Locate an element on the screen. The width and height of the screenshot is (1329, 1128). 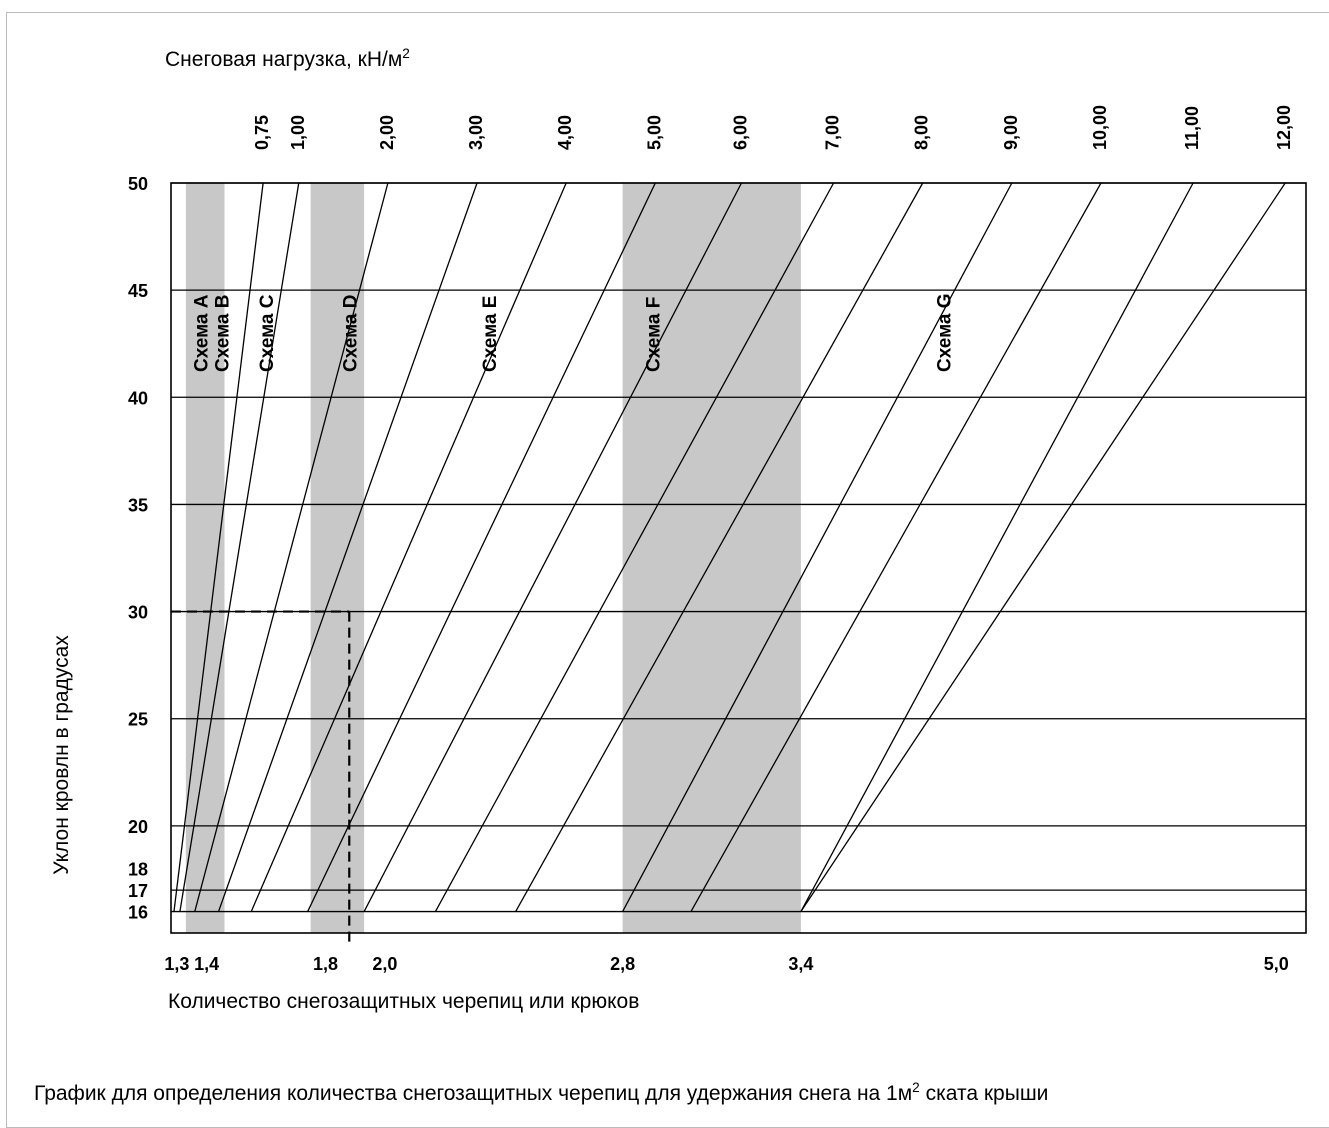
series-label: 10,00 is located at coordinates (1100, 127).